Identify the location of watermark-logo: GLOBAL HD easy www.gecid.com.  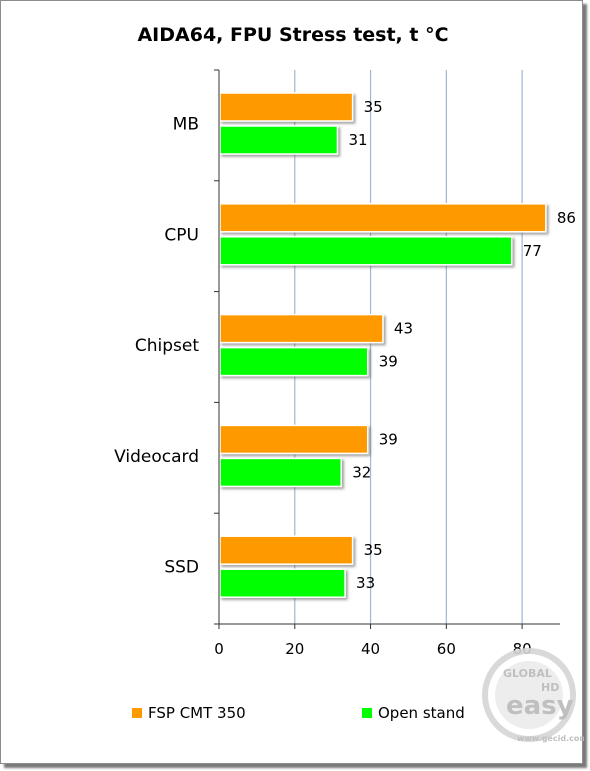
(533, 695).